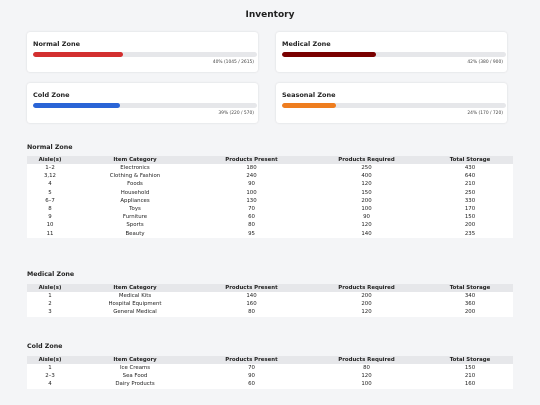  I want to click on table-row: 1 Ice Creams 70 80 150, so click(270, 368).